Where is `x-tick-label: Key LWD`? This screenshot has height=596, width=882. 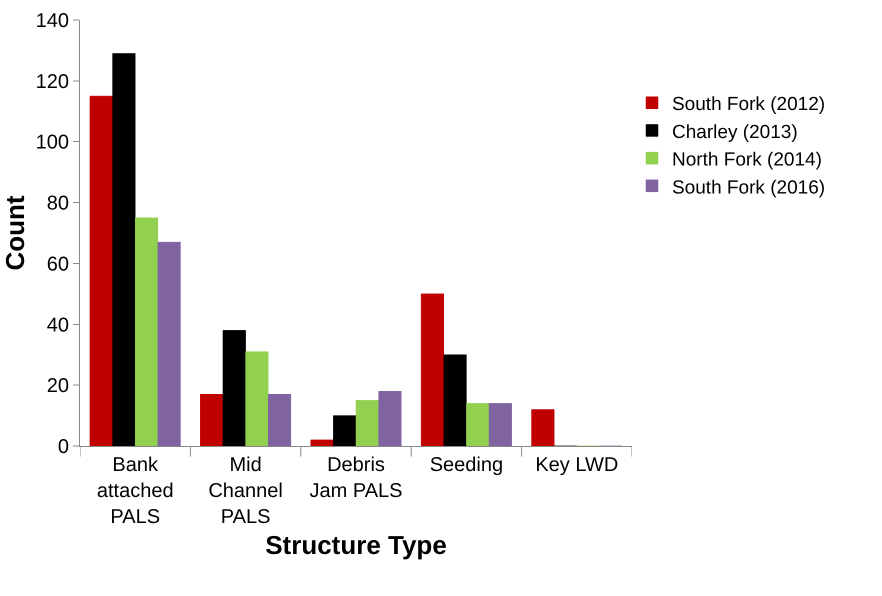
x-tick-label: Key LWD is located at coordinates (576, 465).